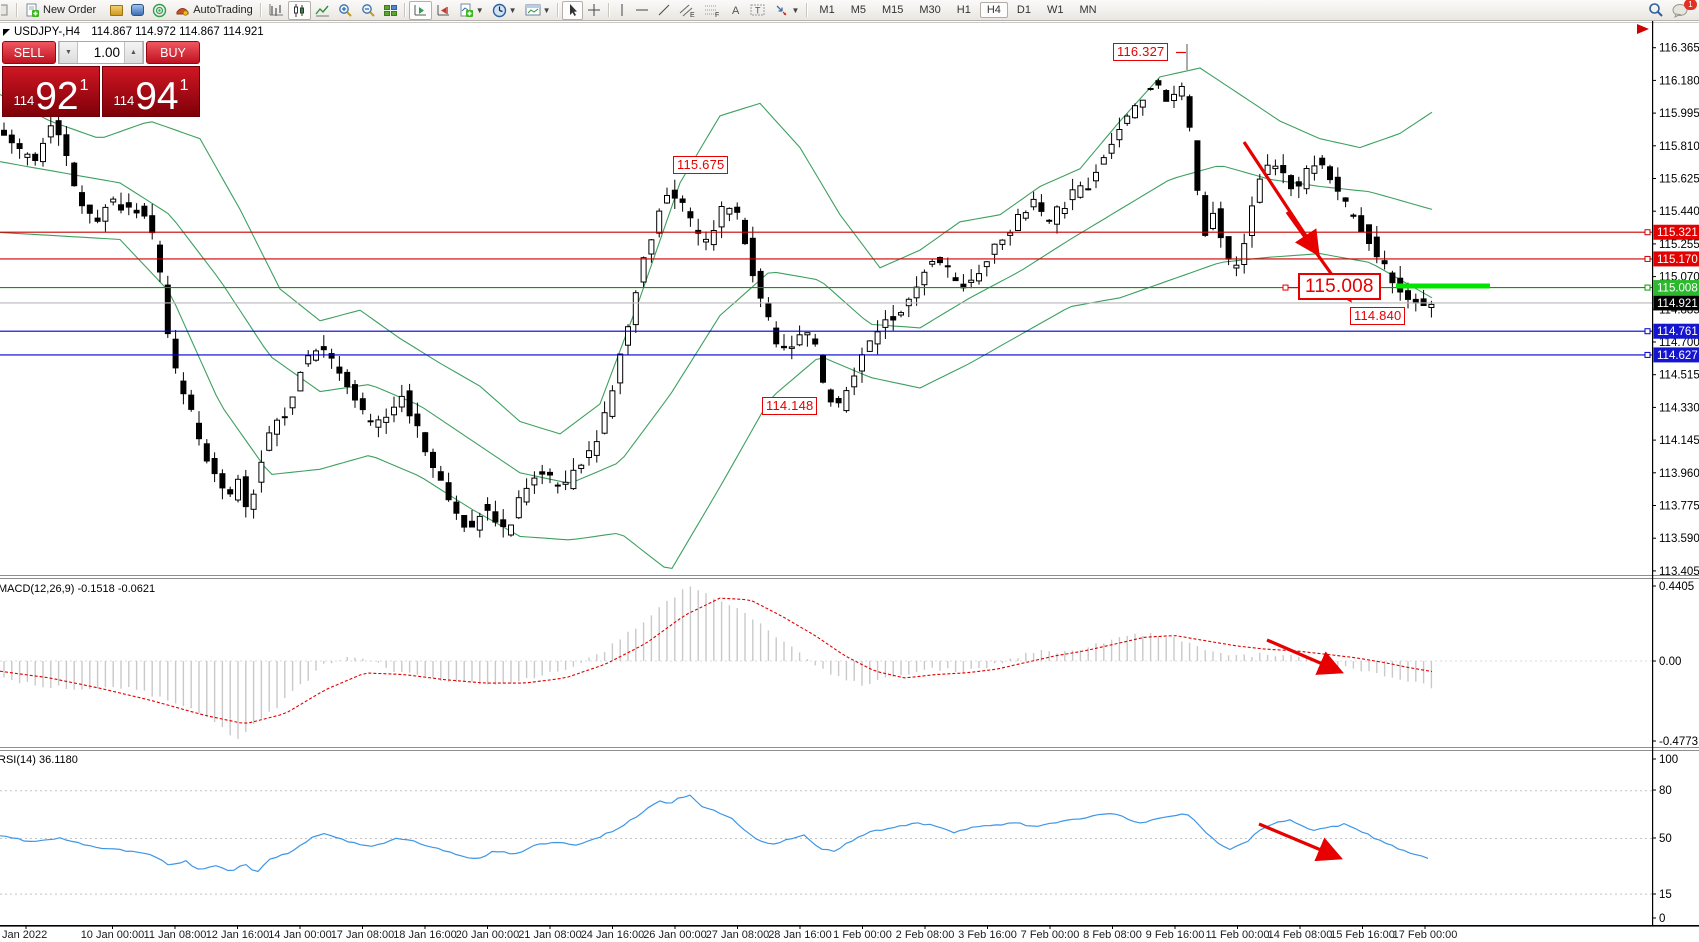 Image resolution: width=1699 pixels, height=942 pixels. What do you see at coordinates (504, 10) in the screenshot?
I see `periods-button: ▼` at bounding box center [504, 10].